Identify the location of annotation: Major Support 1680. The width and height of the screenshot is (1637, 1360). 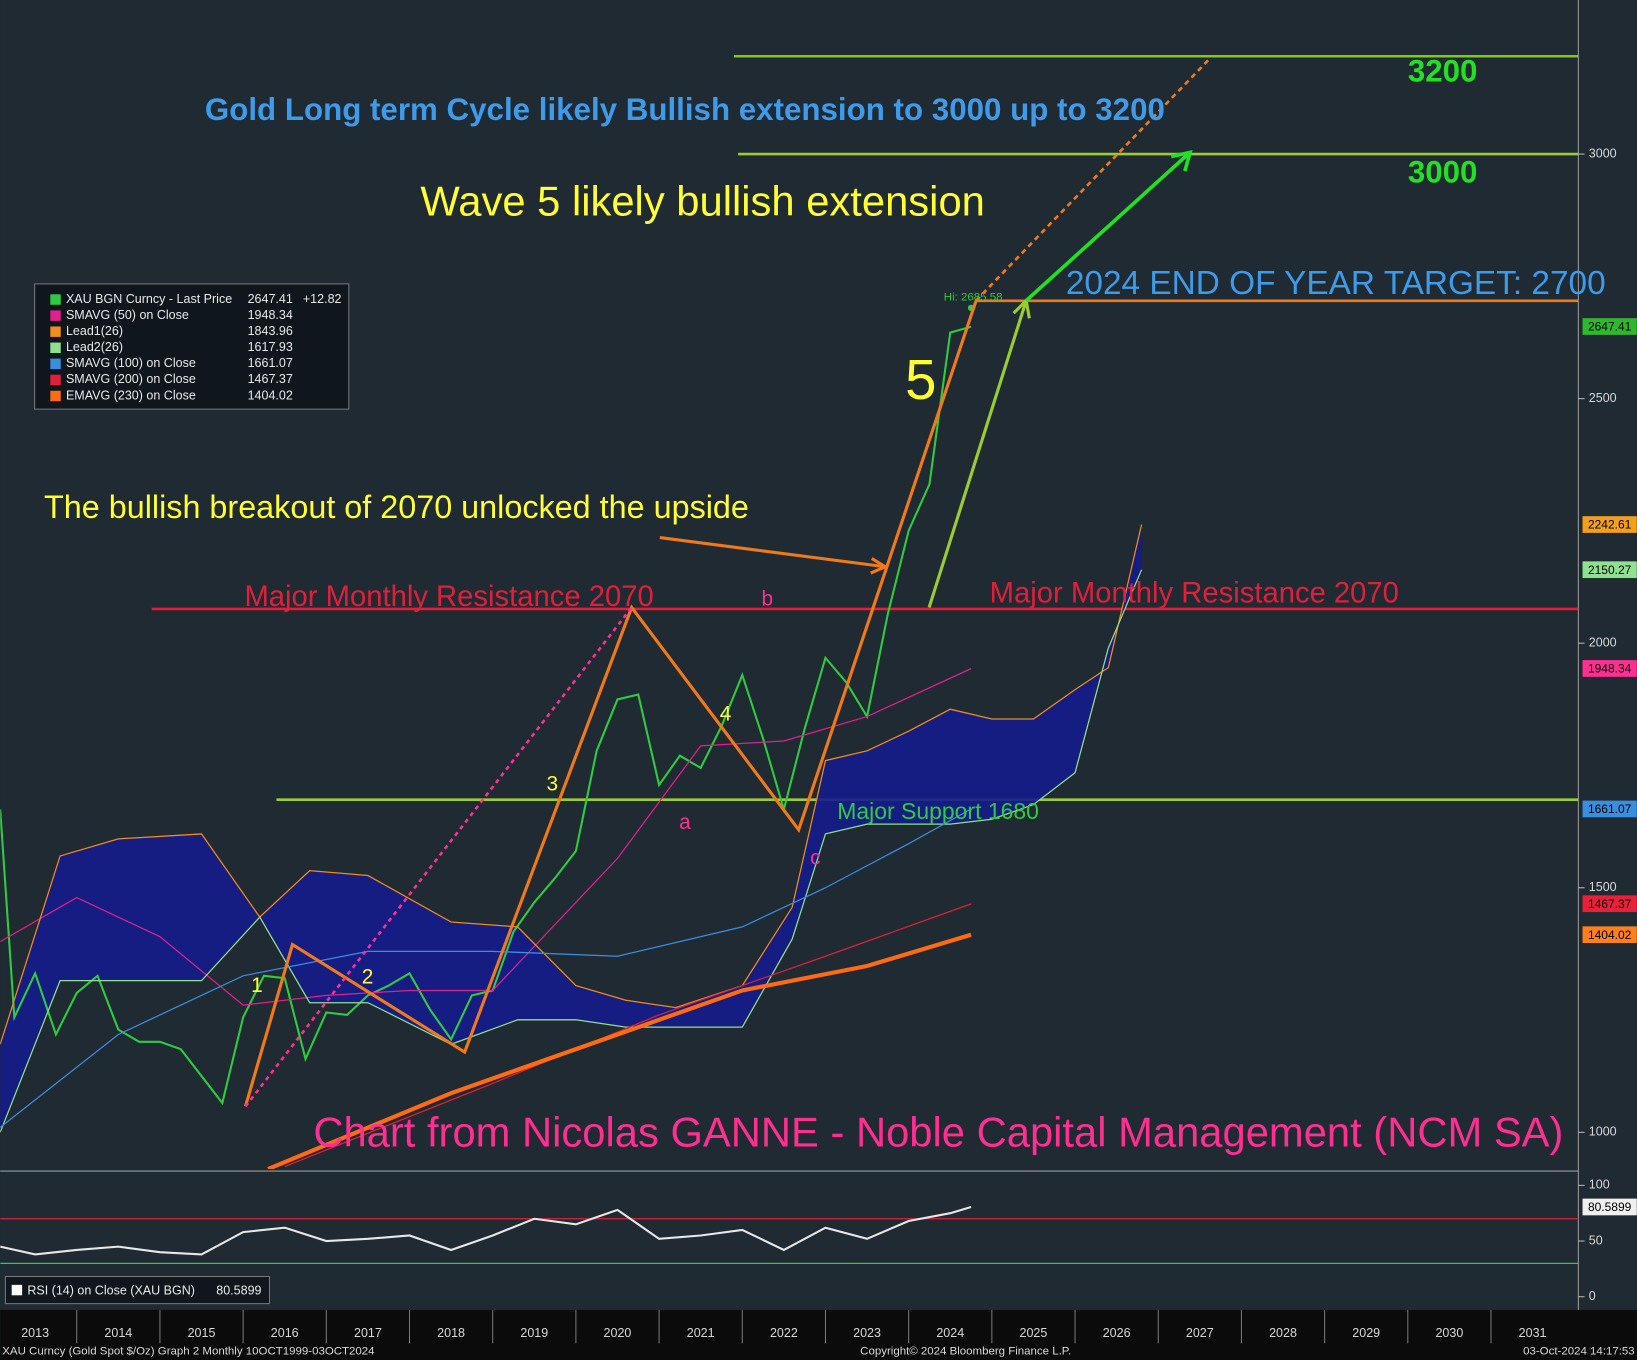
(938, 811).